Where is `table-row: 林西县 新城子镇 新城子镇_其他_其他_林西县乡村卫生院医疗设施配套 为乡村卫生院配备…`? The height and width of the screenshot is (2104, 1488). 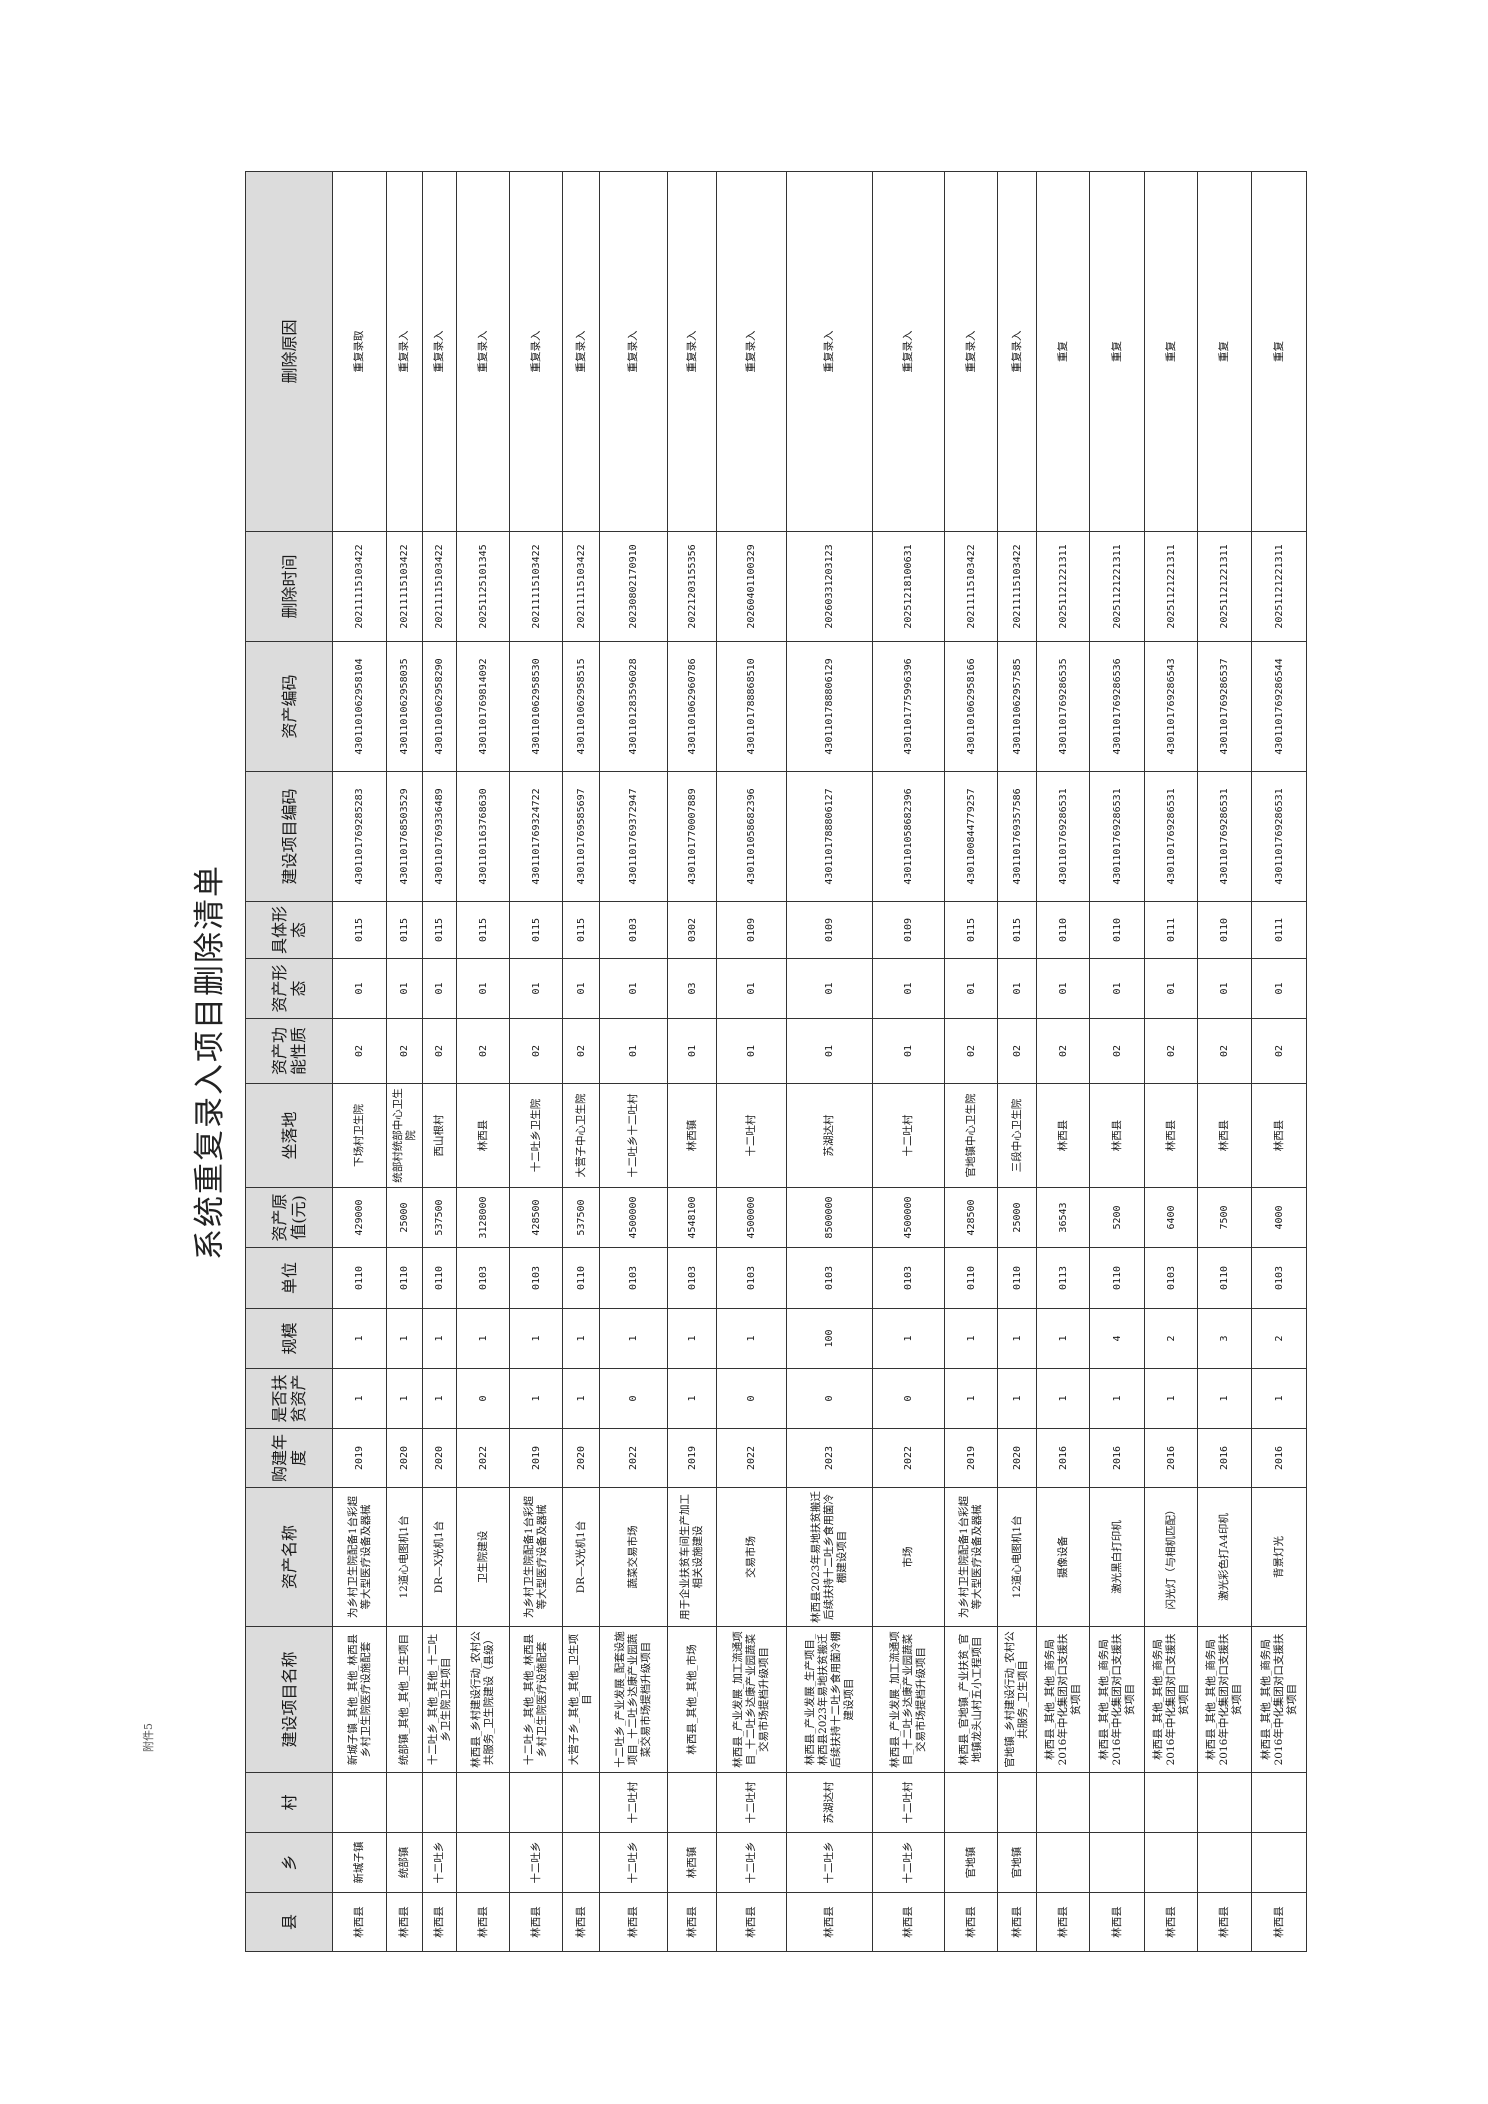 table-row: 林西县 新城子镇 新城子镇_其他_其他_林西县乡村卫生院医疗设施配套 为乡村卫生院配备… is located at coordinates (359, 1061).